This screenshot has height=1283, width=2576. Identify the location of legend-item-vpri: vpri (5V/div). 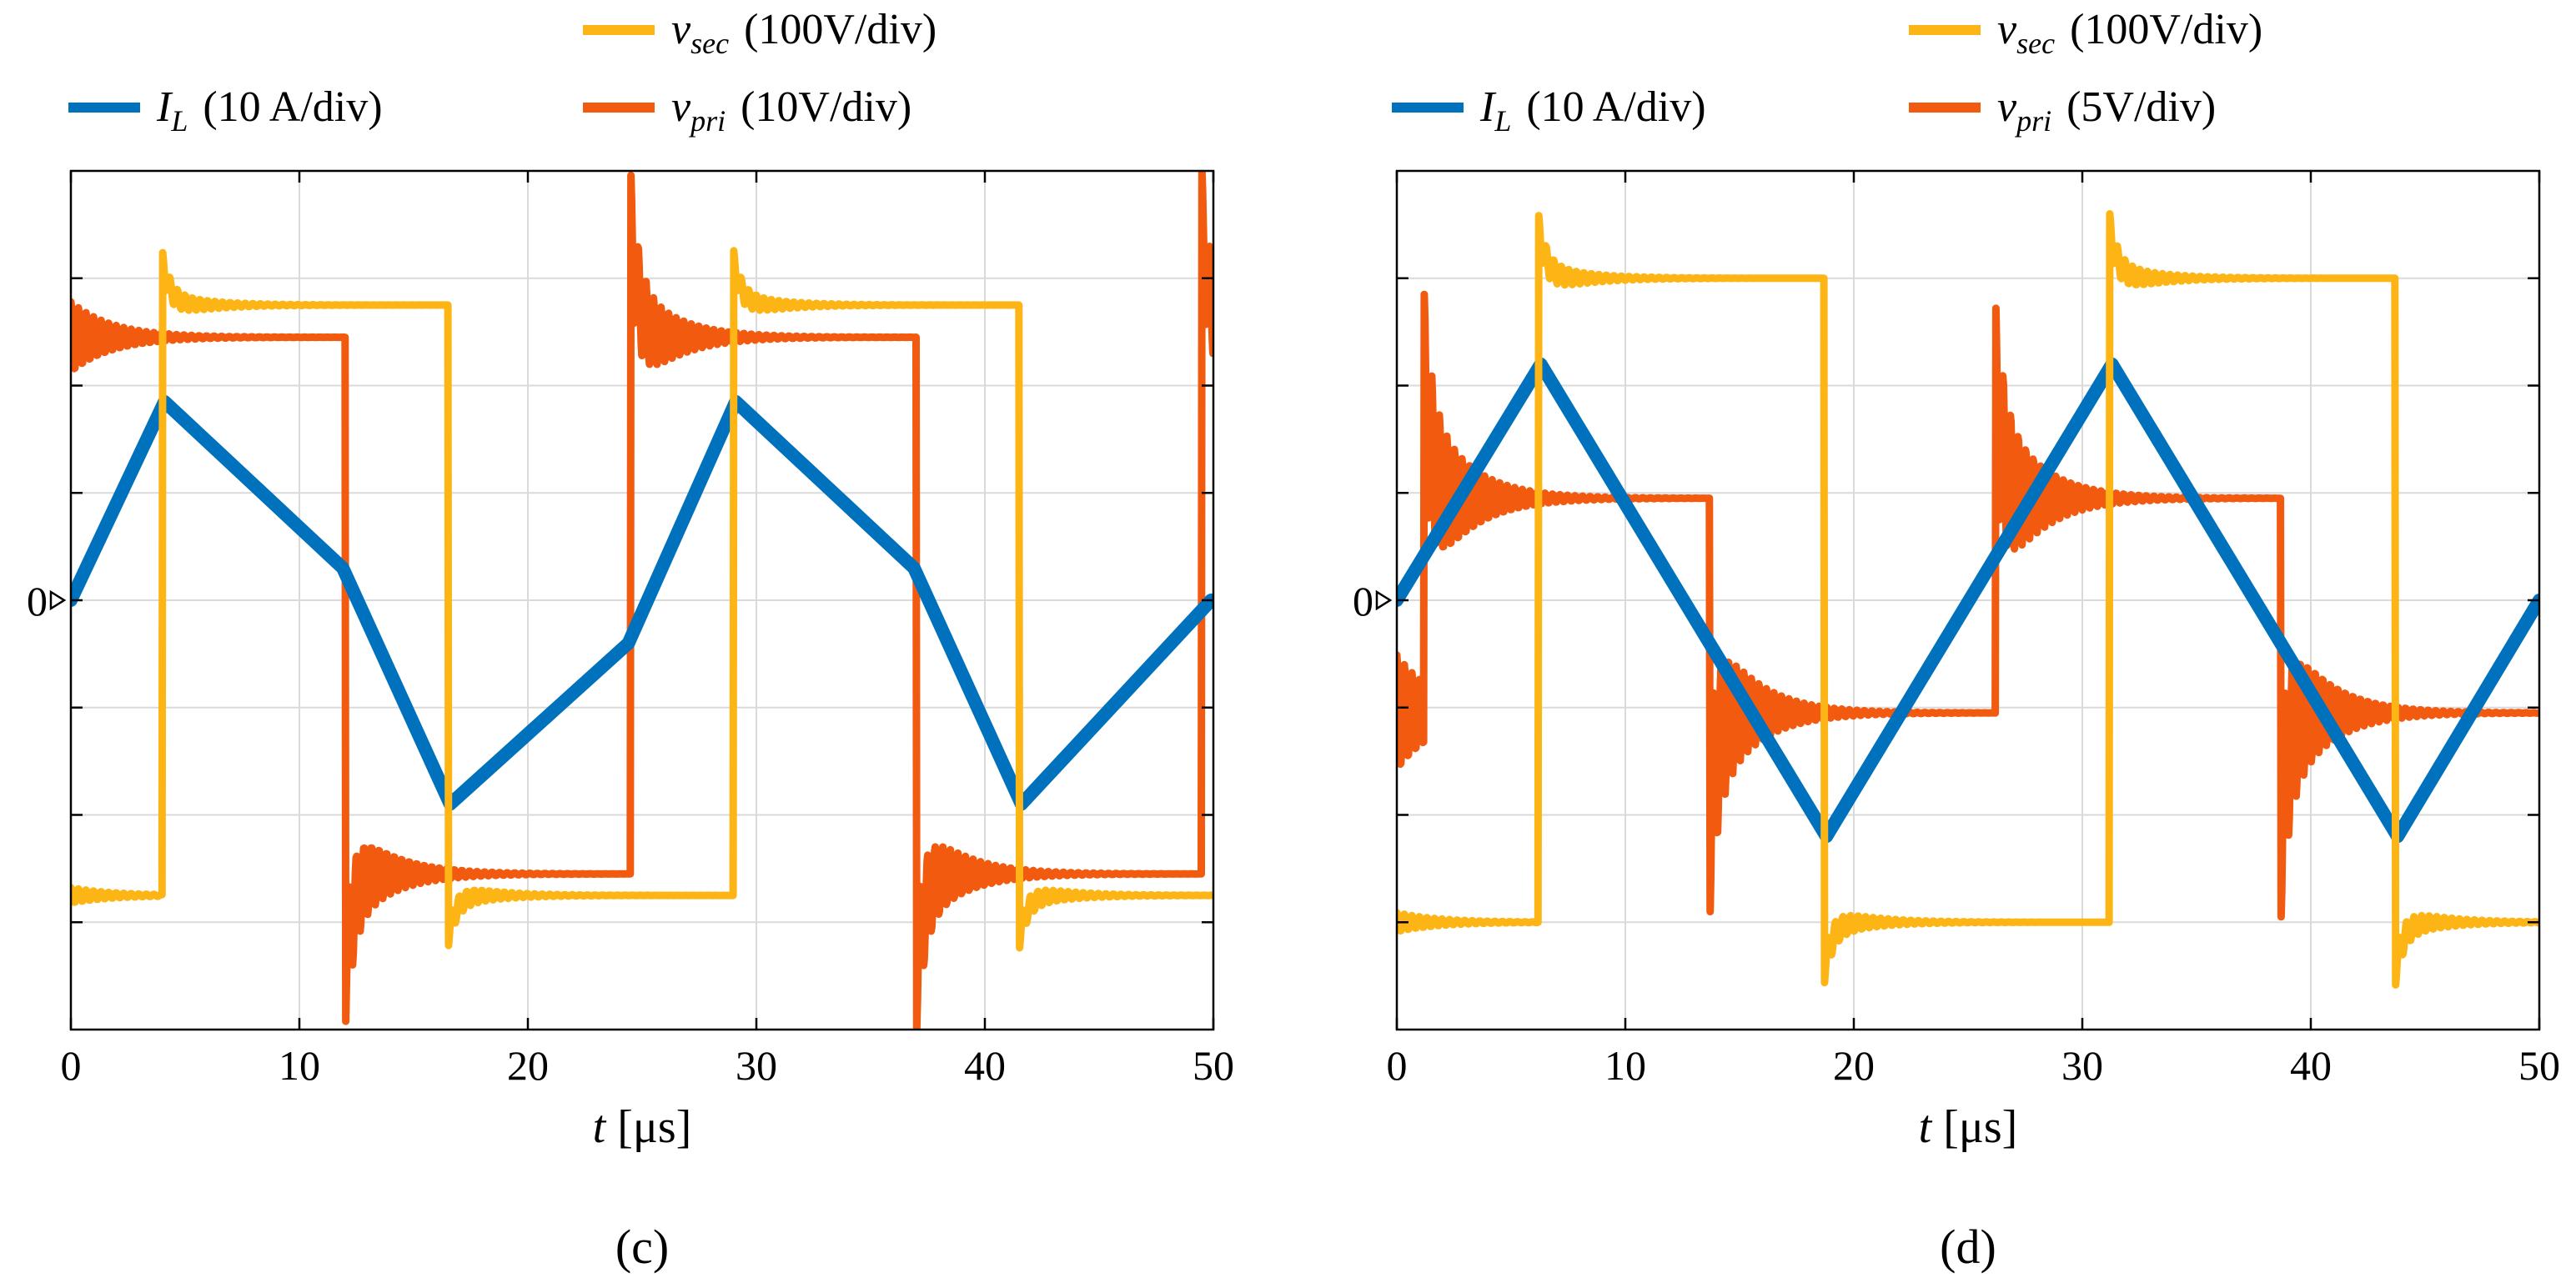
(2062, 110).